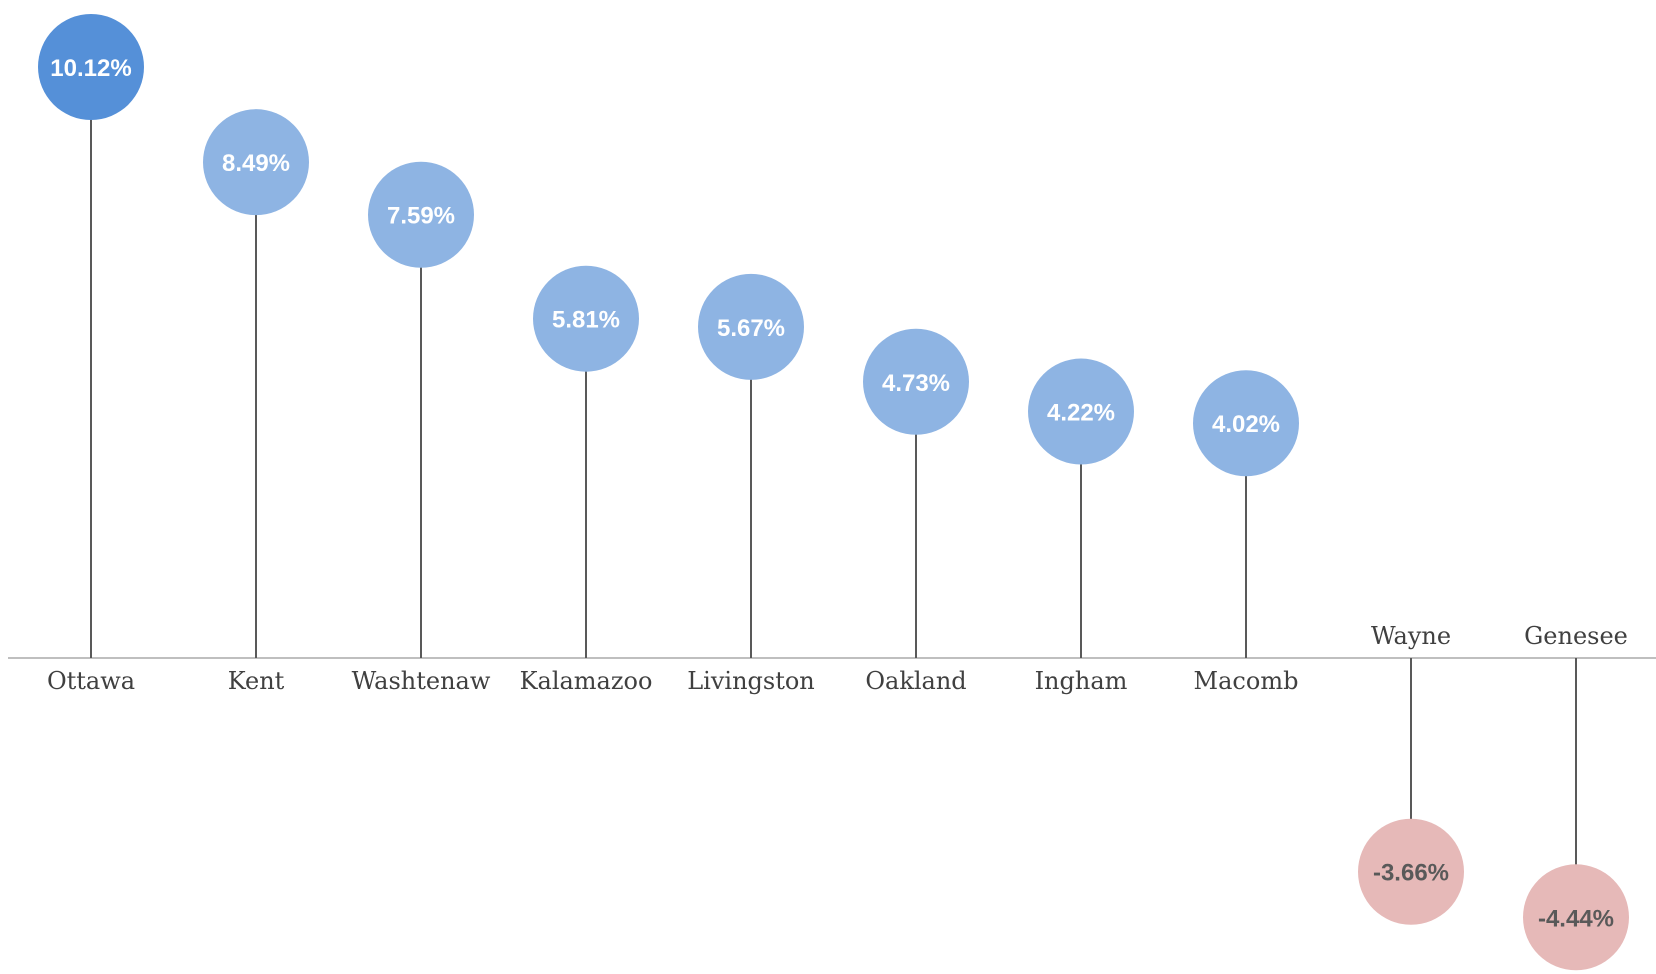 The image size is (1656, 974). What do you see at coordinates (1081, 681) in the screenshot?
I see `category-label: Ingham` at bounding box center [1081, 681].